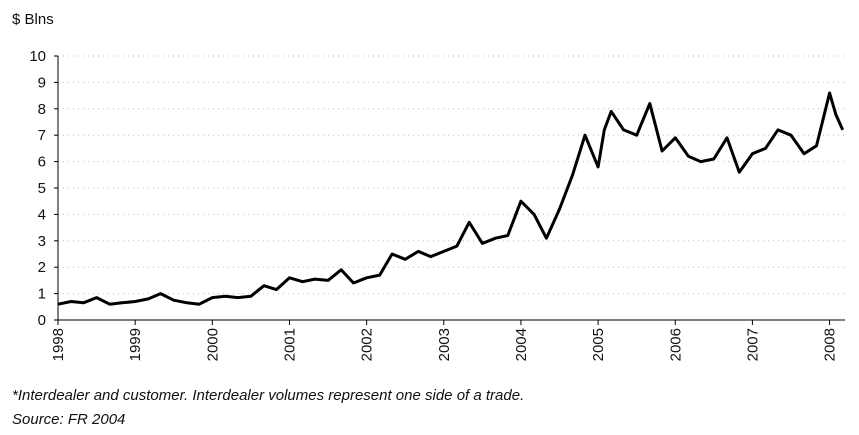 The width and height of the screenshot is (859, 435). What do you see at coordinates (675, 344) in the screenshot?
I see `x-tick-label: 2006` at bounding box center [675, 344].